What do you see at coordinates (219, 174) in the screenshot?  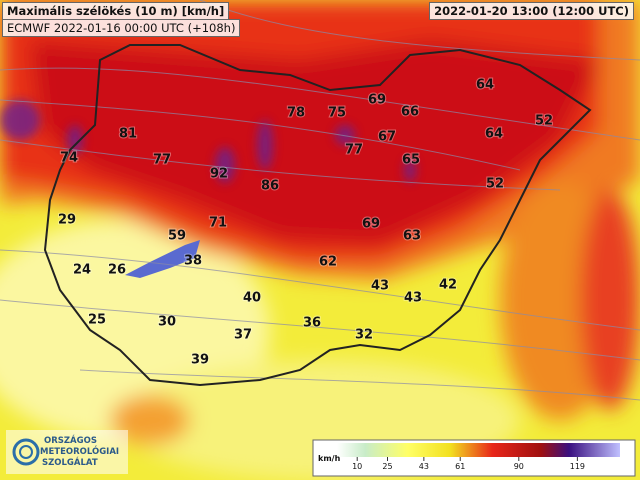 I see `value-label: 92` at bounding box center [219, 174].